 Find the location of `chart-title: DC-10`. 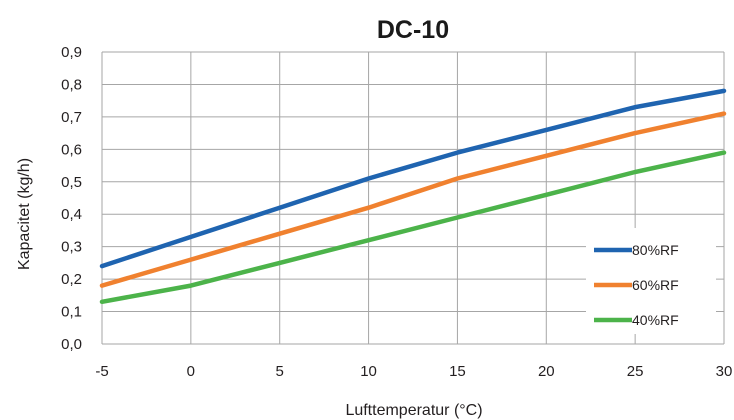

chart-title: DC-10 is located at coordinates (413, 30).